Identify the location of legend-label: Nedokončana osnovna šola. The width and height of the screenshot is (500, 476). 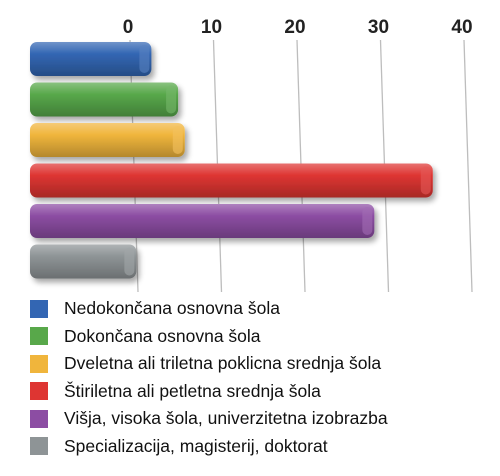
(172, 308).